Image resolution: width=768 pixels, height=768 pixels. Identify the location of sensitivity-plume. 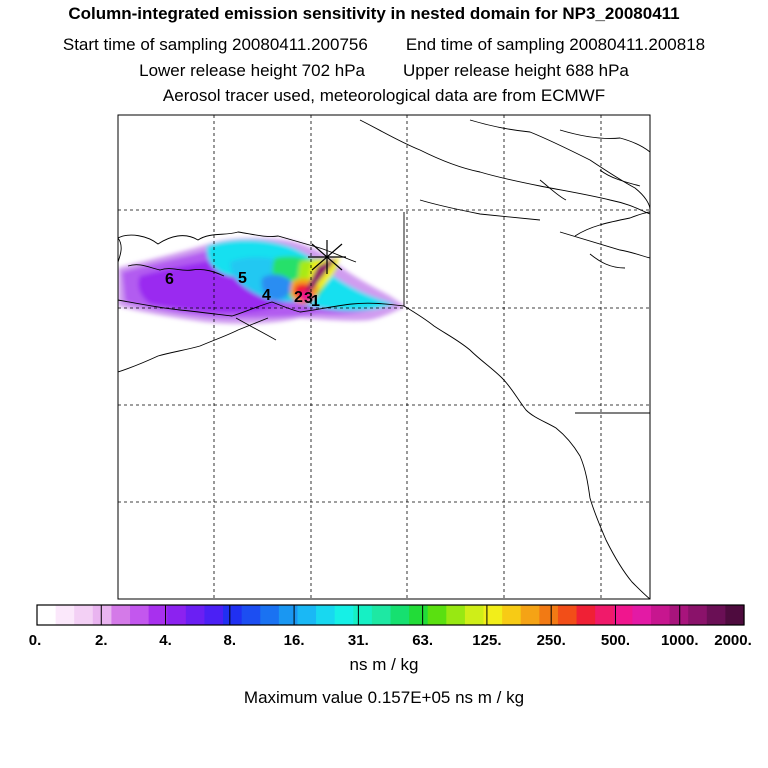
(261, 280).